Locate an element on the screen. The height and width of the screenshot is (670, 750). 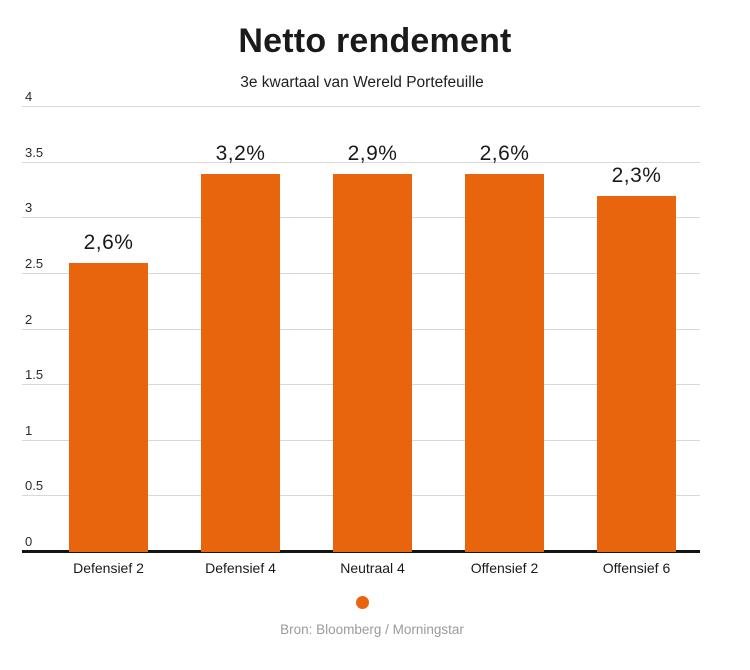
x-axis-label-defensief-2: Defensief 2 is located at coordinates (108, 568).